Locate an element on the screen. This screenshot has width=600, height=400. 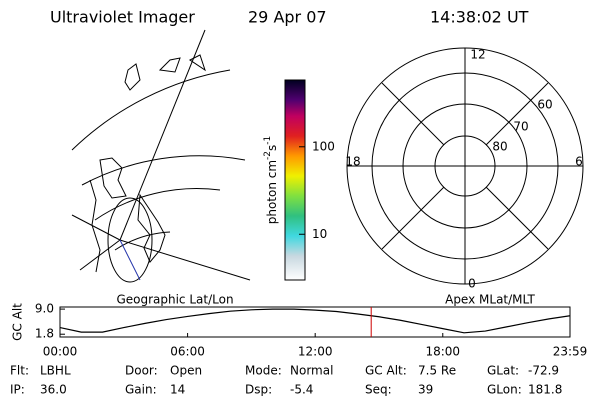
x-tick-label: 06:00 is located at coordinates (187, 352).